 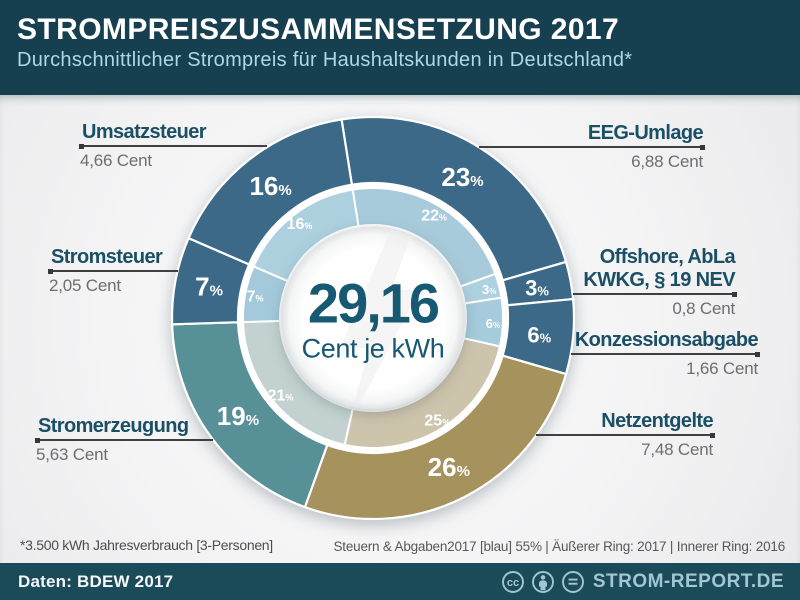 I want to click on no-derivatives-icon, so click(x=572, y=581).